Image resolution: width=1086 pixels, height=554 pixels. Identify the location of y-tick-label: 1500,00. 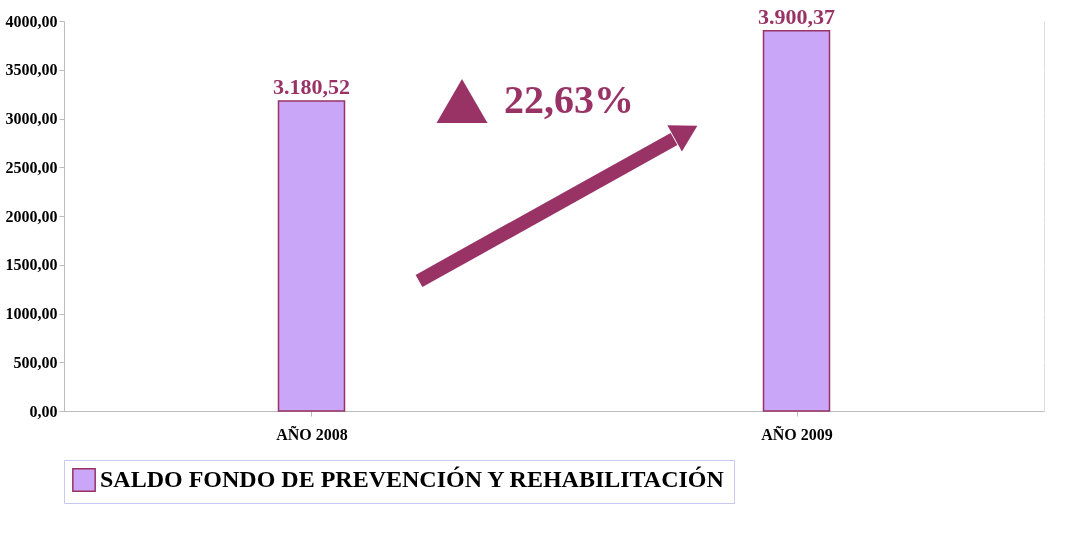
(31, 265).